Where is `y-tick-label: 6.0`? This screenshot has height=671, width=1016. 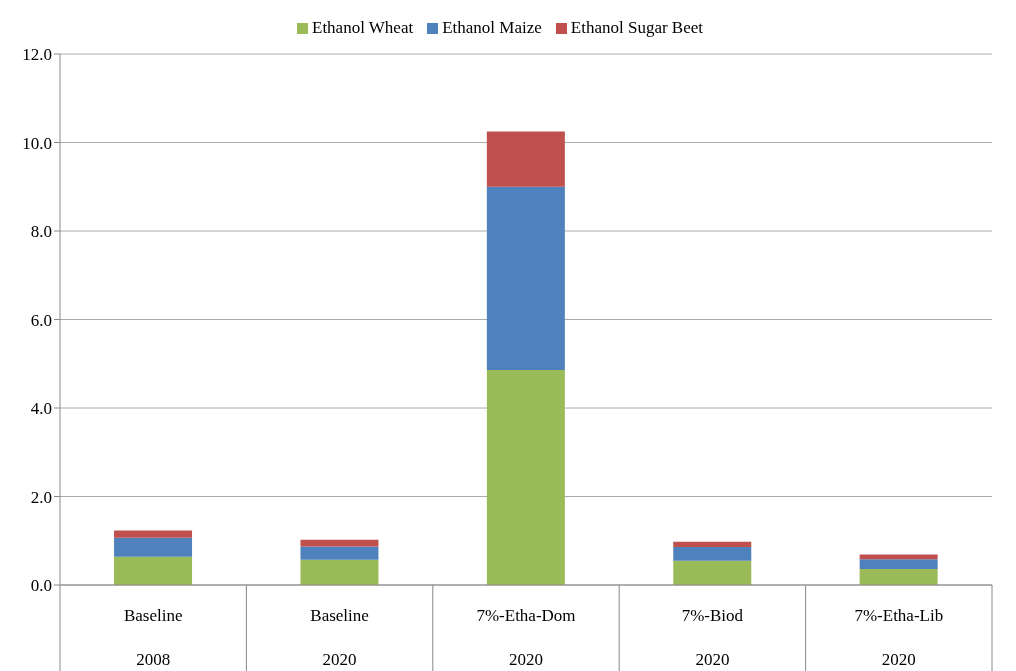 y-tick-label: 6.0 is located at coordinates (41, 320).